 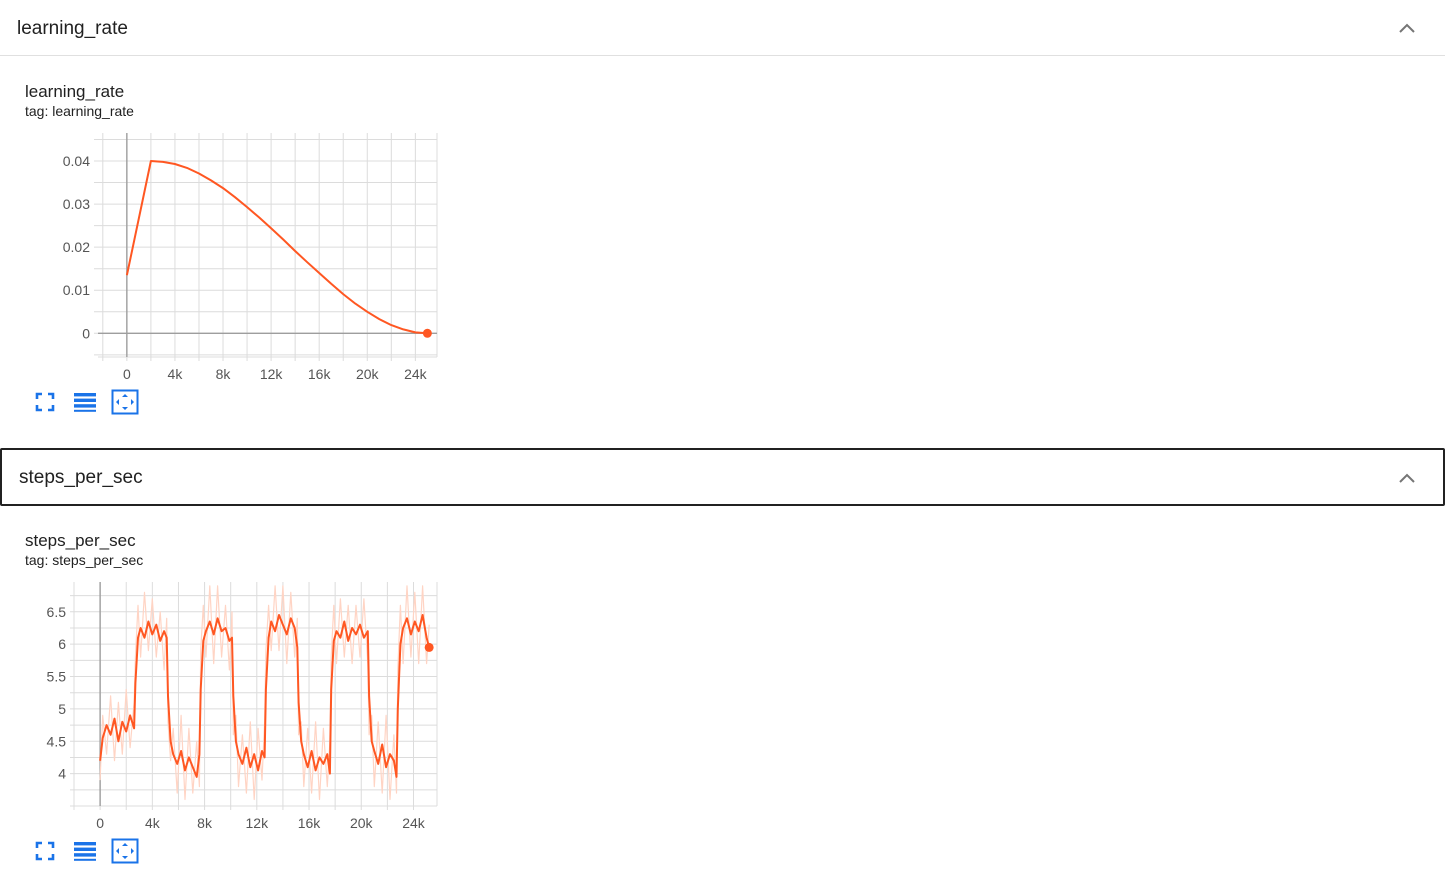 I want to click on y-tick-label: 0.03, so click(x=76, y=204).